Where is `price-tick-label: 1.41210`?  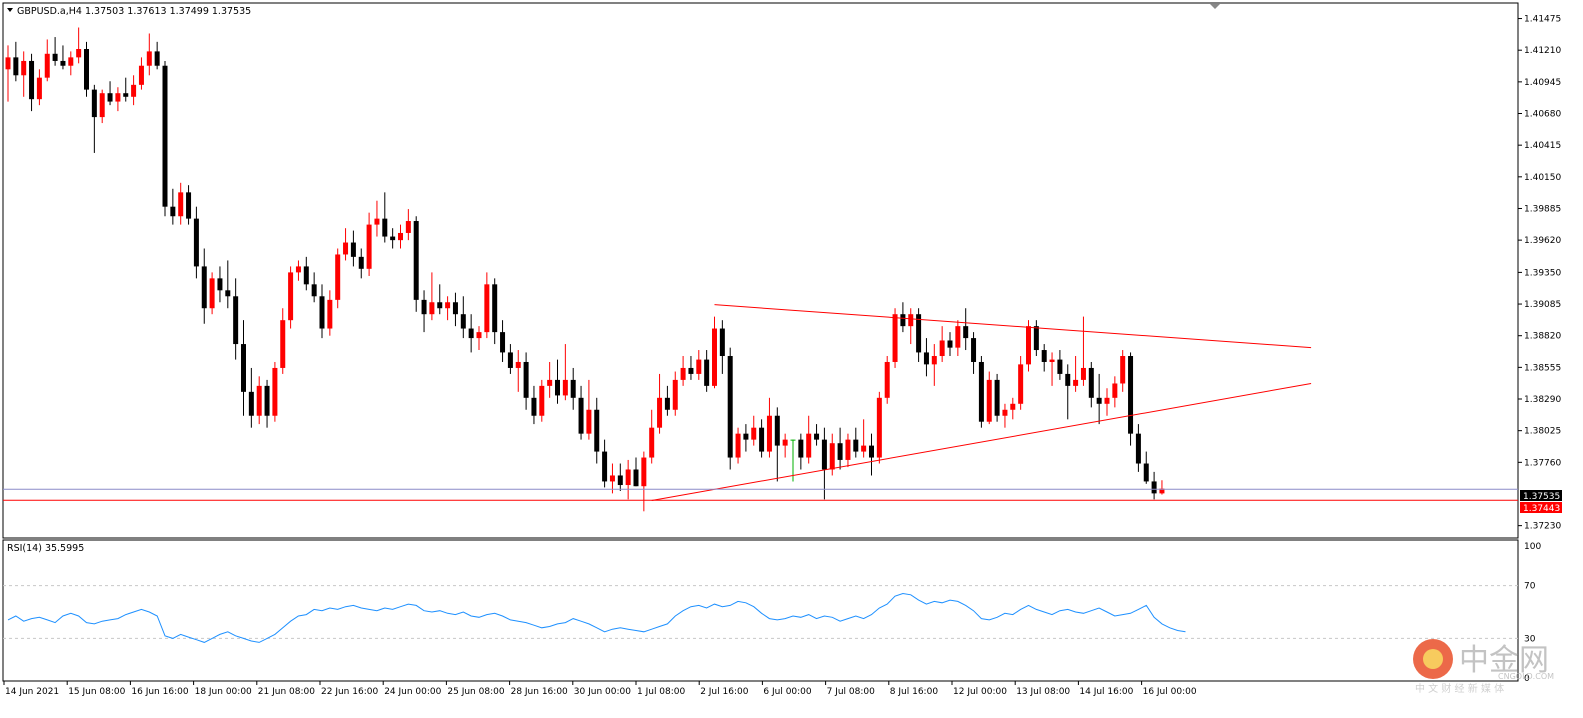 price-tick-label: 1.41210 is located at coordinates (1542, 51).